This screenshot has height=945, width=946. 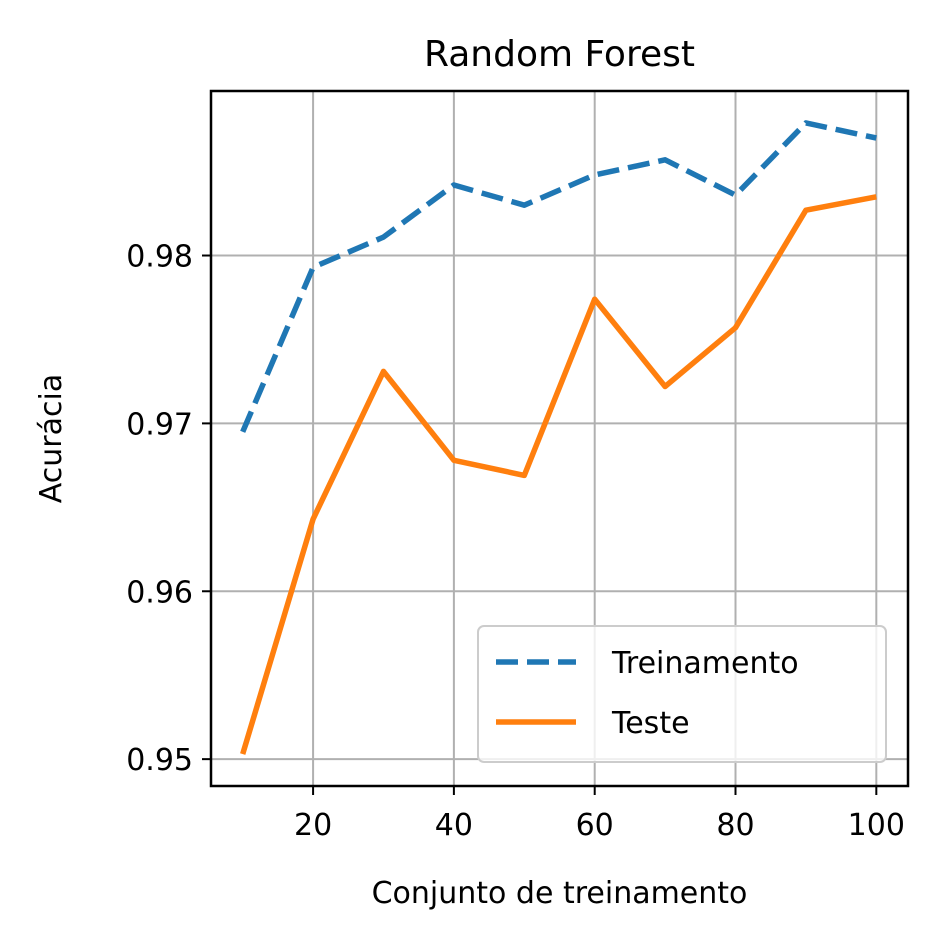 What do you see at coordinates (650, 723) in the screenshot?
I see `legend-label-teste: Teste` at bounding box center [650, 723].